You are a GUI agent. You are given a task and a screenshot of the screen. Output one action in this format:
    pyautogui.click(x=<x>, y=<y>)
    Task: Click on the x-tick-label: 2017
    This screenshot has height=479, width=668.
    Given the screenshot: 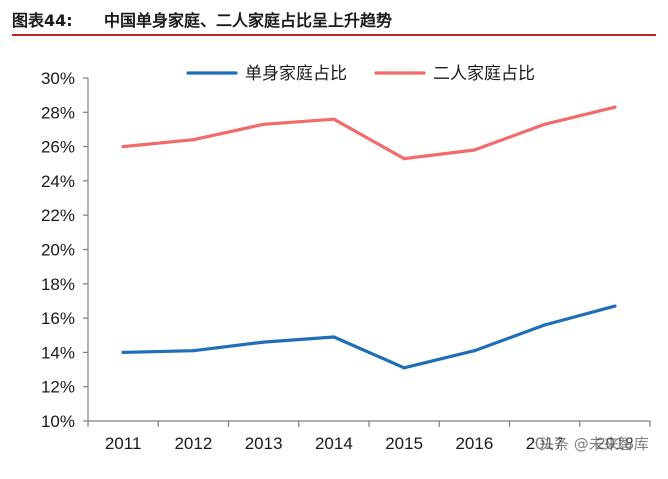 What is the action you would take?
    pyautogui.click(x=545, y=443)
    